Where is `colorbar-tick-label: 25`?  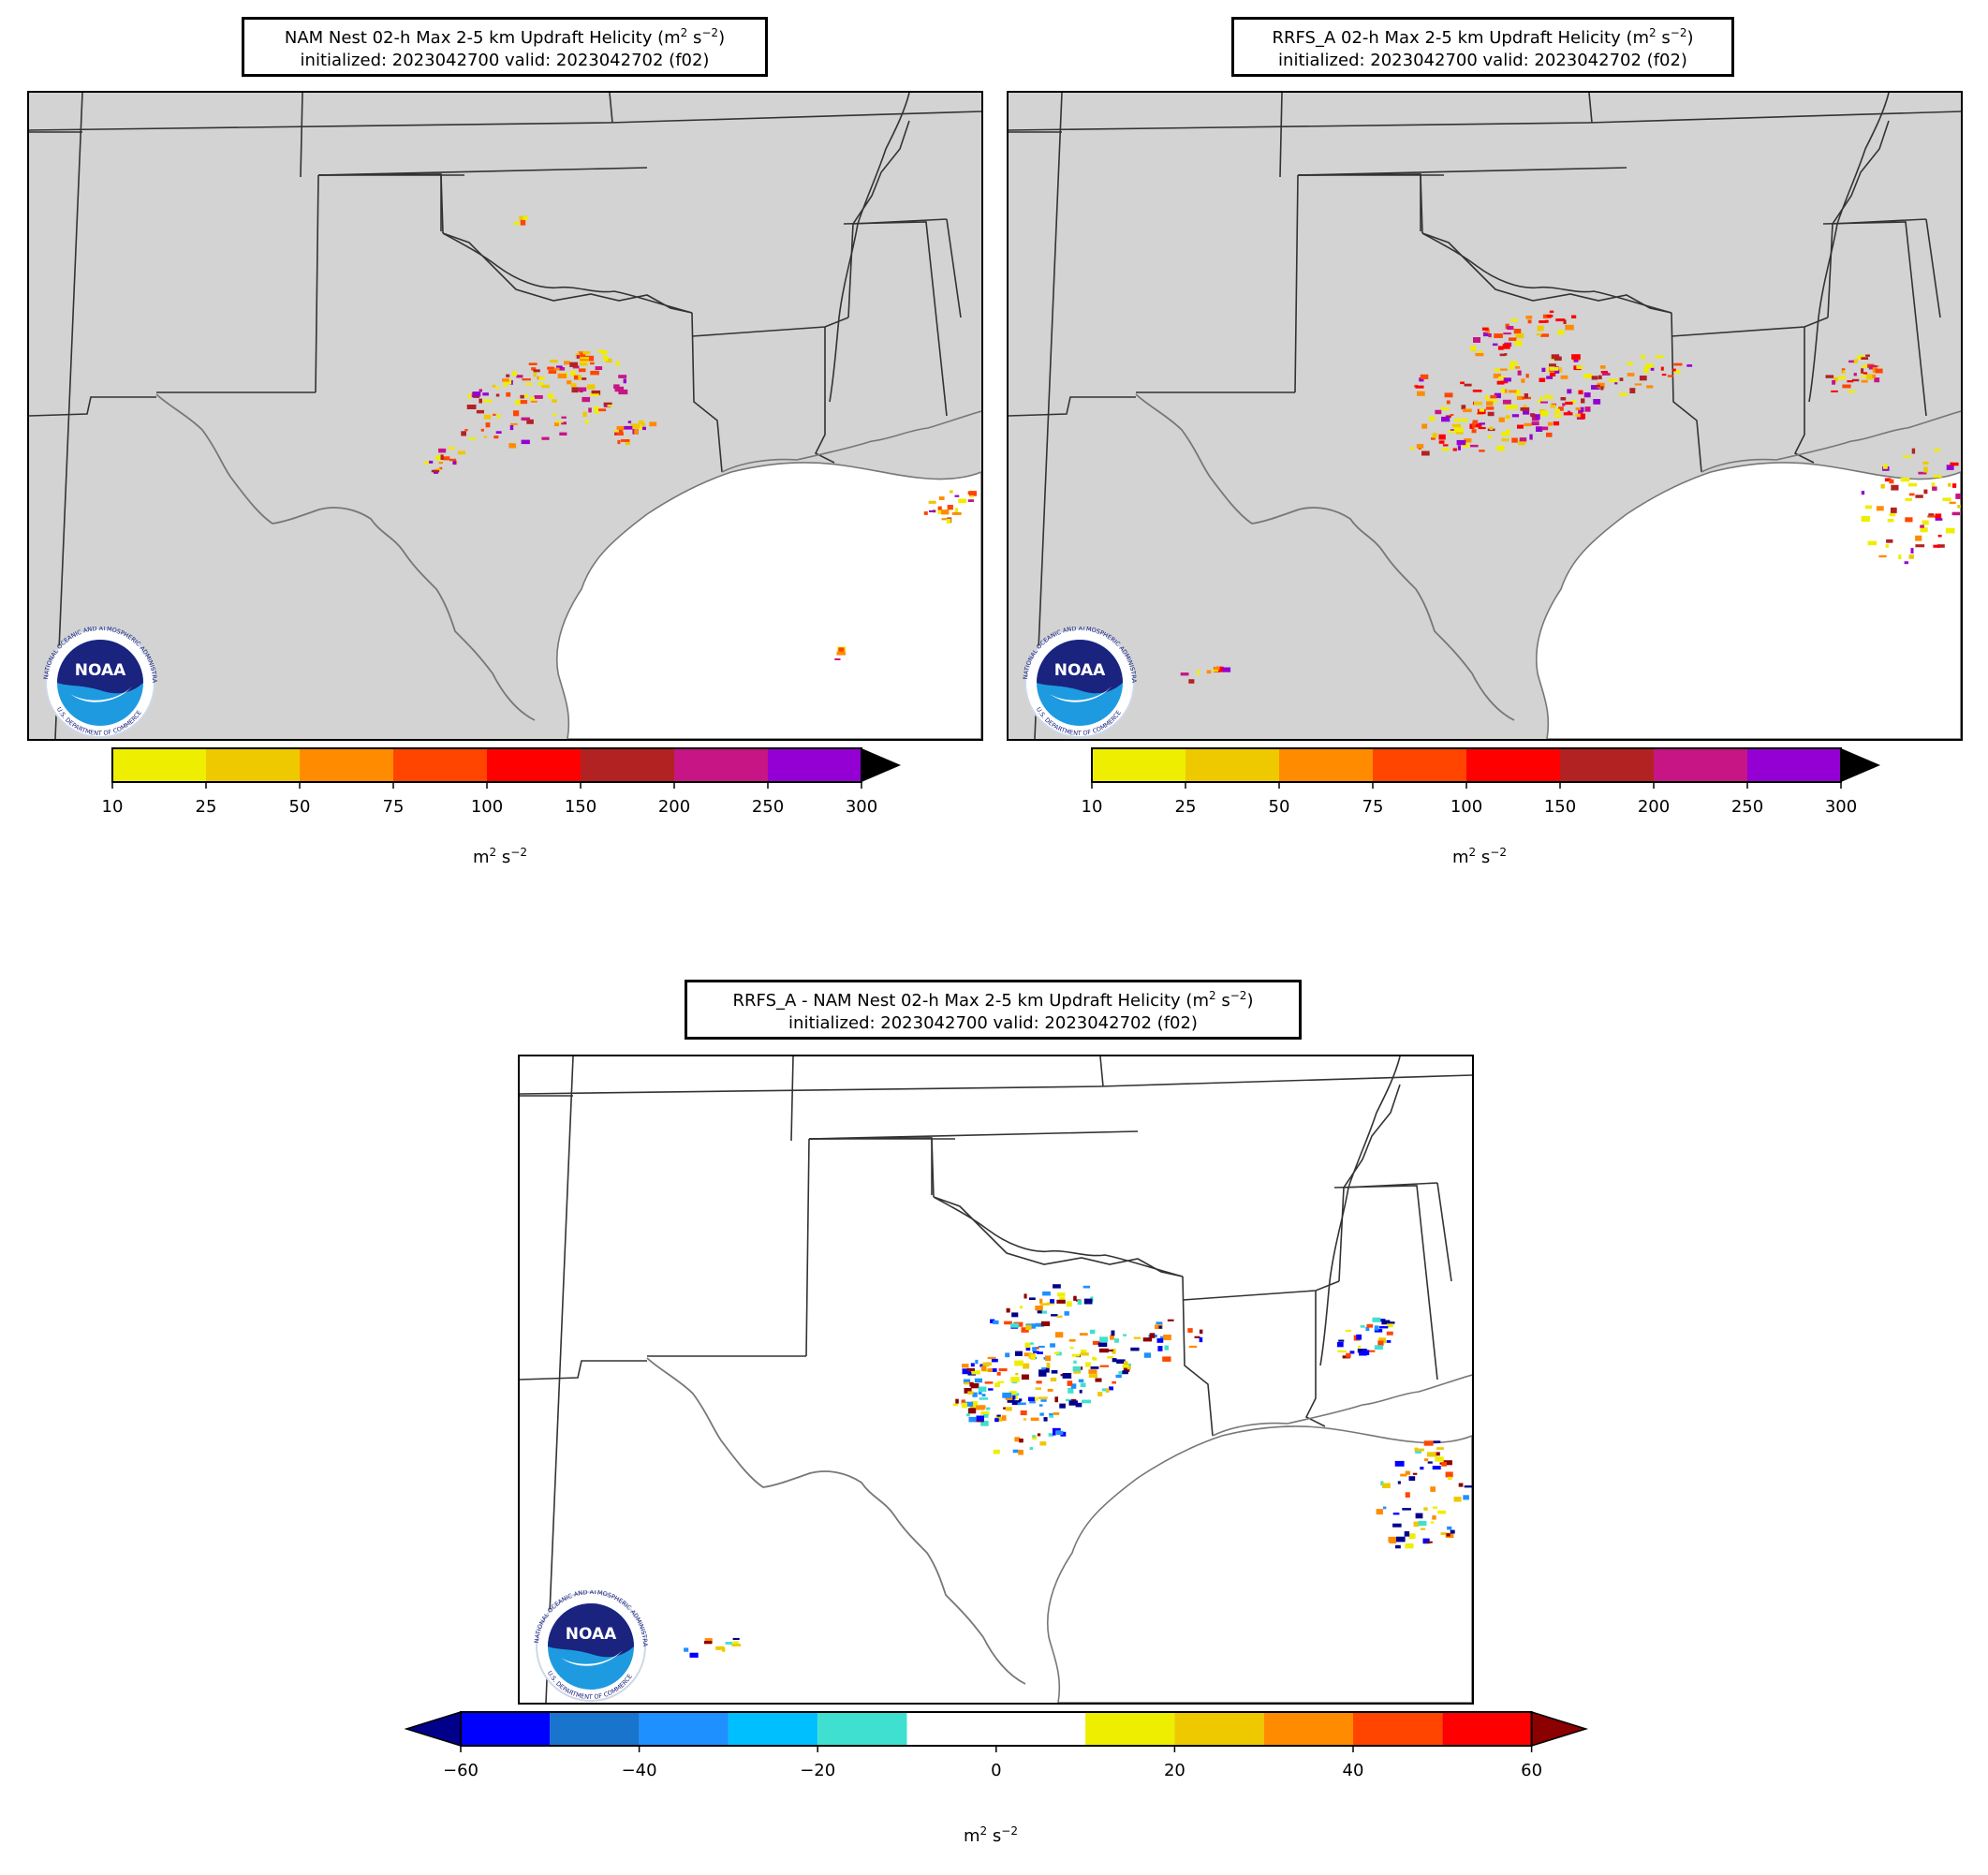 colorbar-tick-label: 25 is located at coordinates (206, 807).